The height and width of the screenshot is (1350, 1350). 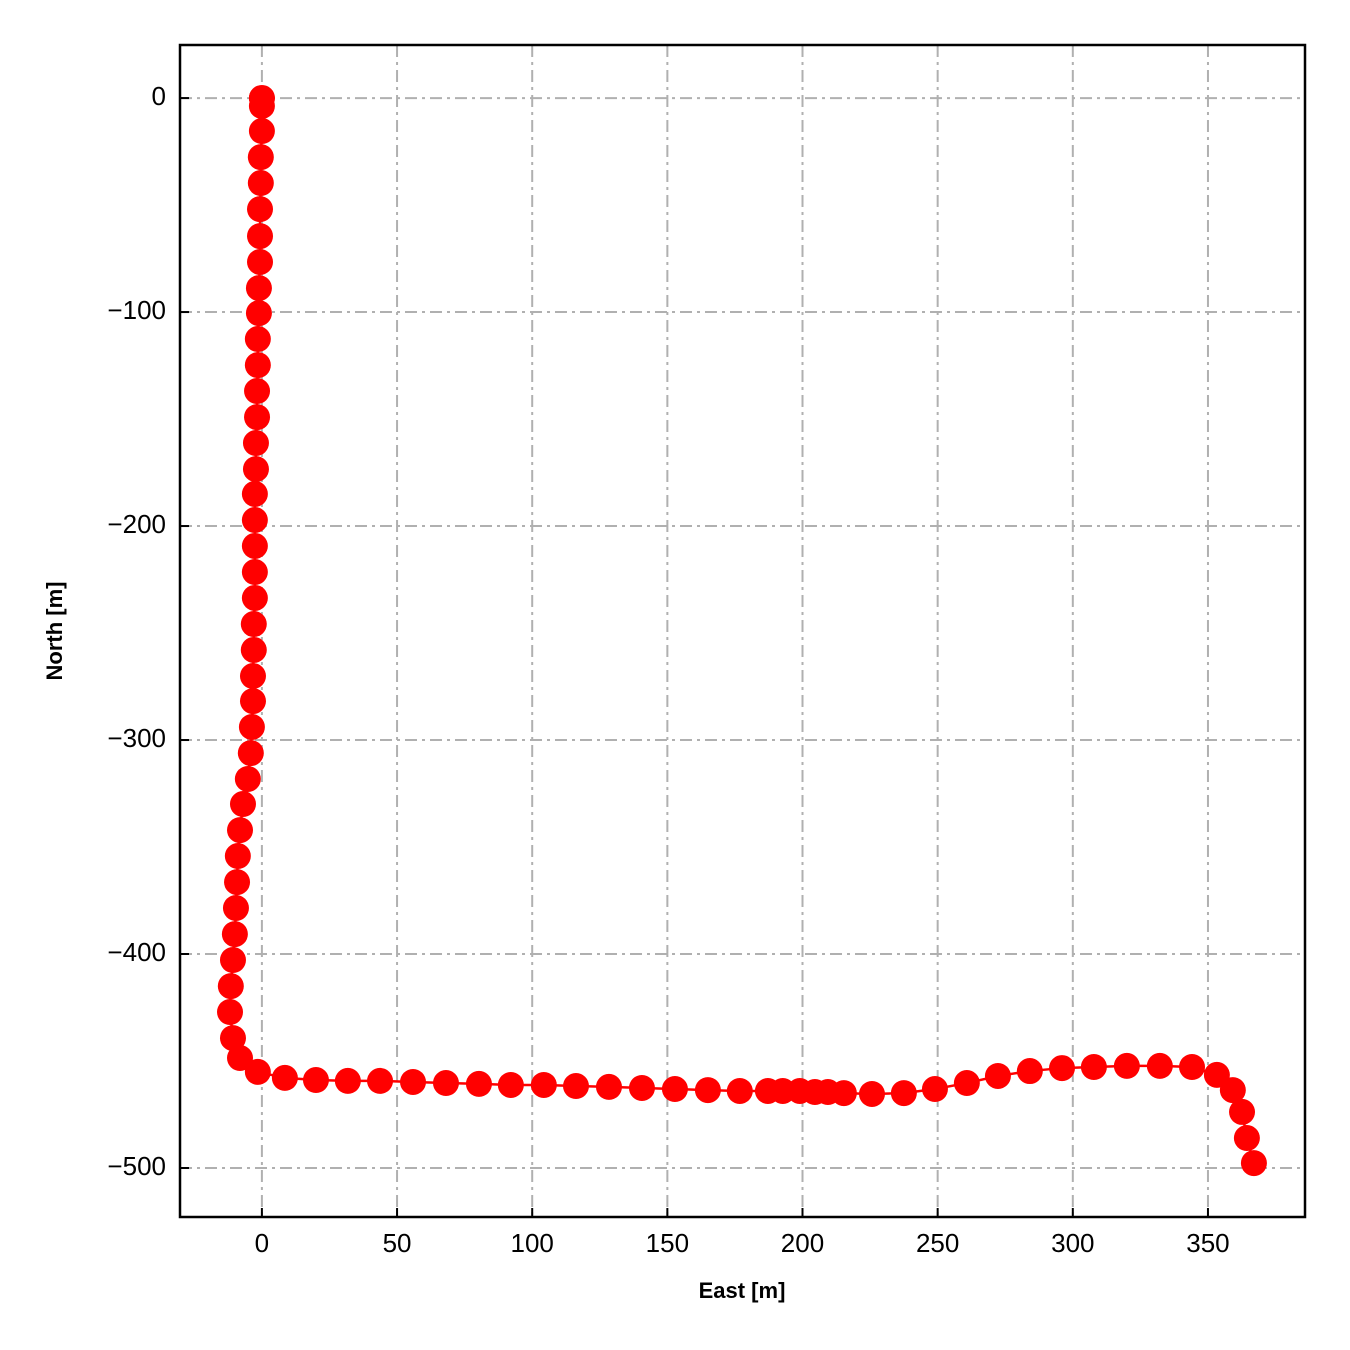 What do you see at coordinates (136, 1166) in the screenshot?
I see `y-tick-label: −500` at bounding box center [136, 1166].